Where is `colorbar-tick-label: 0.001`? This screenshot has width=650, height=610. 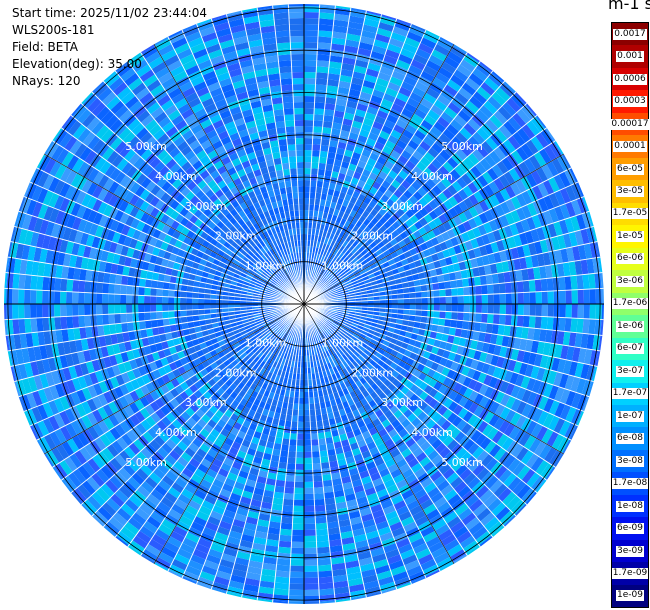 colorbar-tick-label: 0.001 is located at coordinates (630, 57).